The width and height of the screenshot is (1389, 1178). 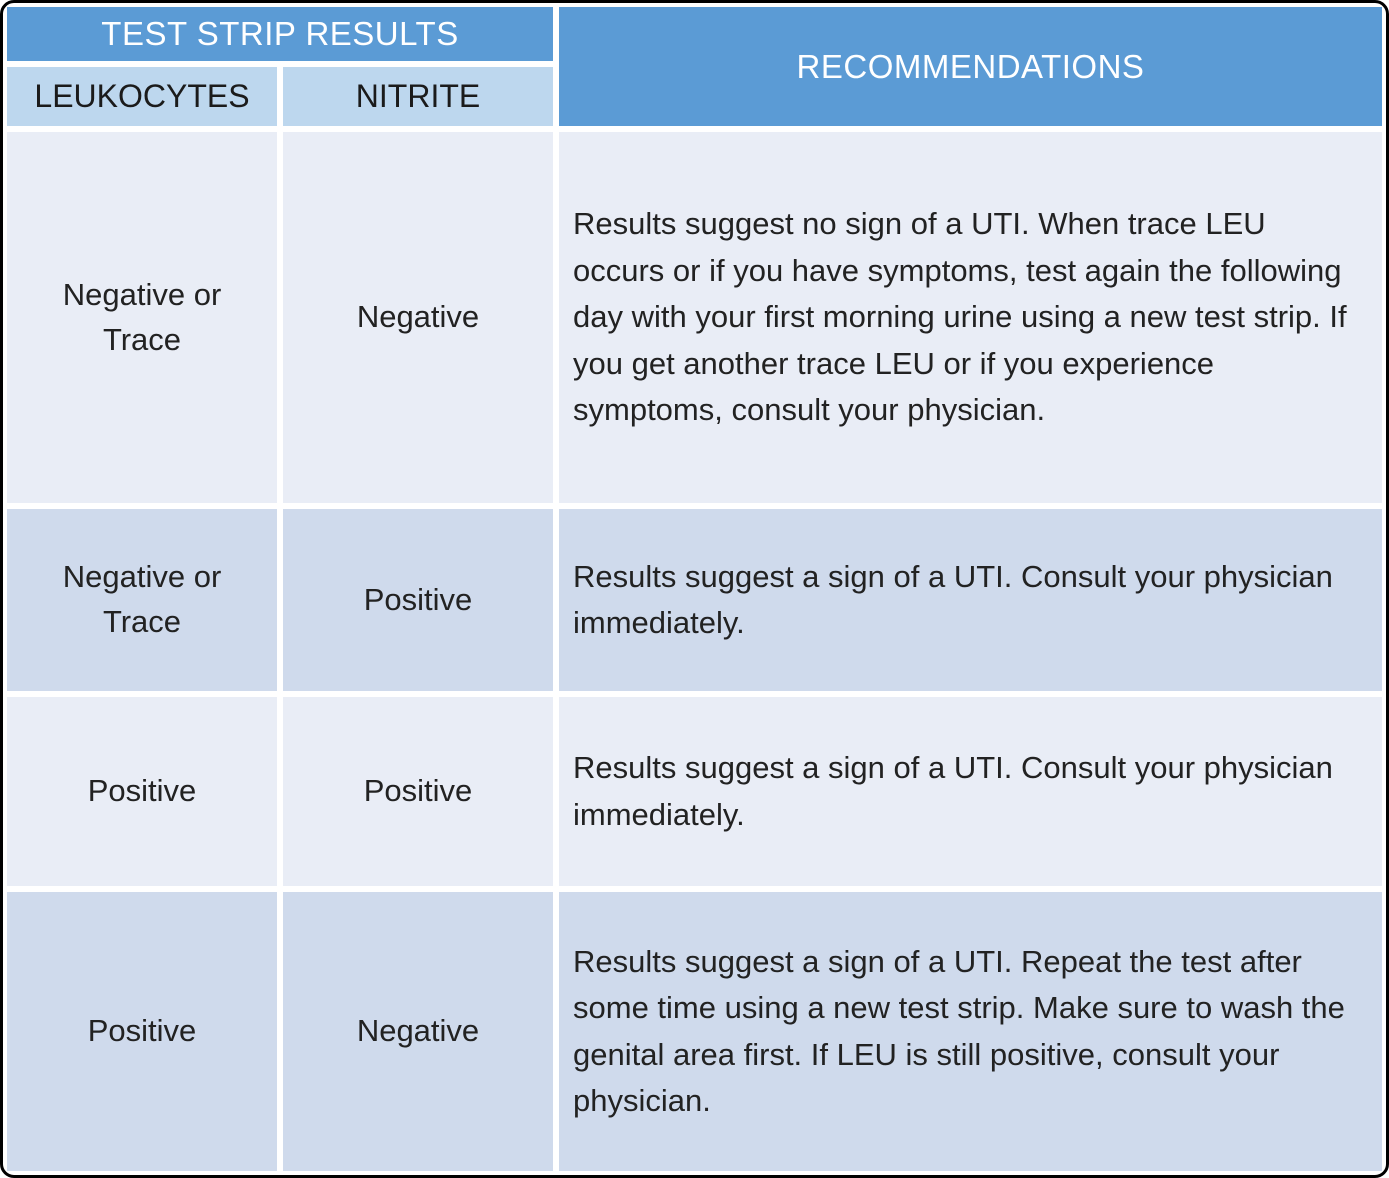 I want to click on row4-nitrite-value: Negative, so click(x=418, y=1031).